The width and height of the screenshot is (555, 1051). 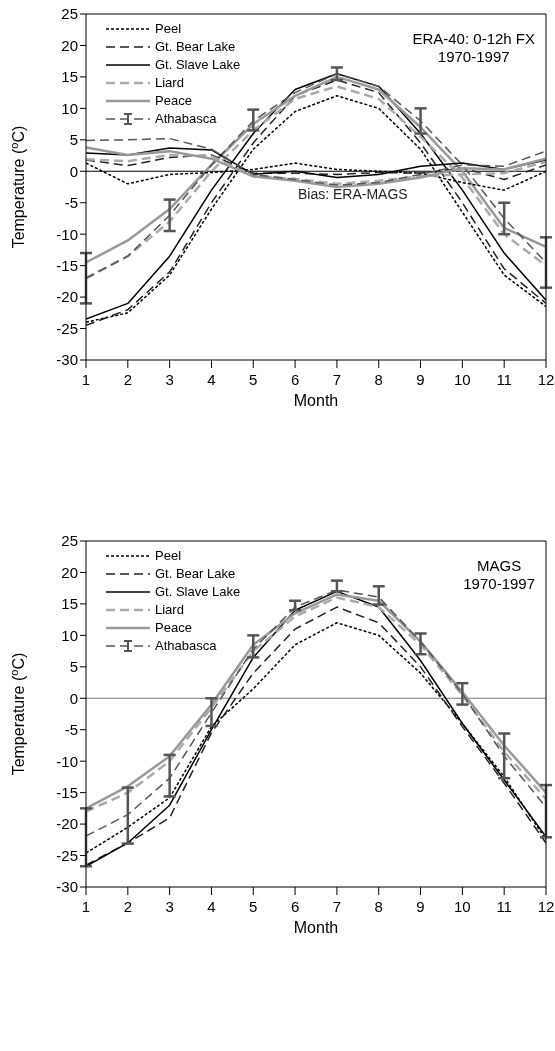 I want to click on annotation: ERA-40: 0-12h FX, so click(x=473, y=39).